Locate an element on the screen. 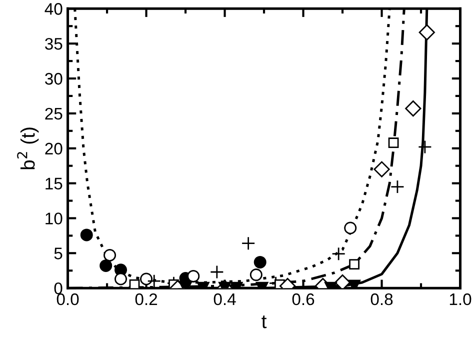 The image size is (474, 345). y-tick-label: 10 is located at coordinates (54, 218).